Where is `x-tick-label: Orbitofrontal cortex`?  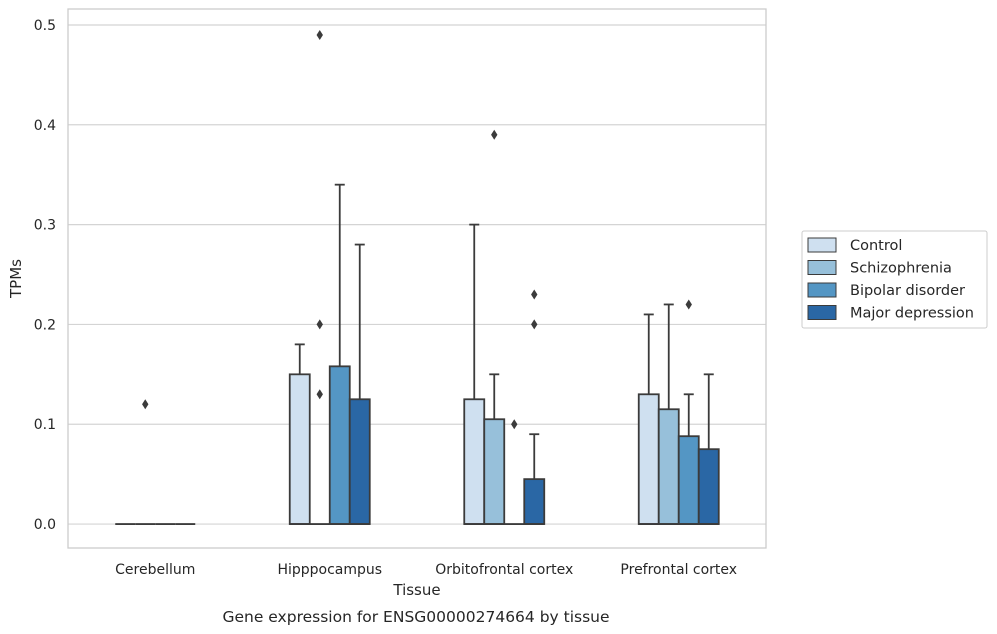 x-tick-label: Orbitofrontal cortex is located at coordinates (504, 570).